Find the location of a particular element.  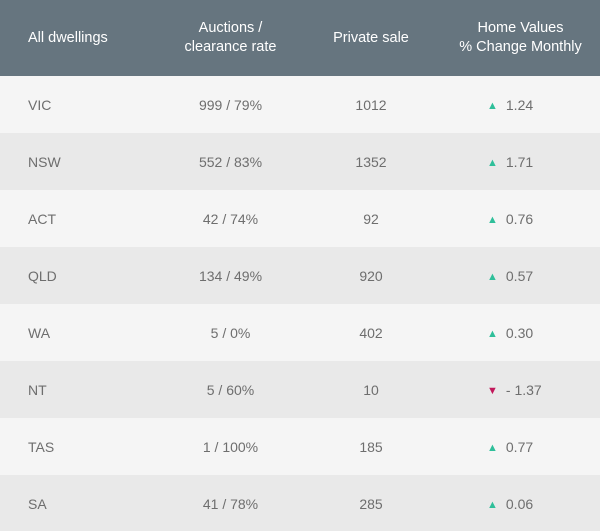

home-values-cell: ▲ 1.24 is located at coordinates (520, 104).